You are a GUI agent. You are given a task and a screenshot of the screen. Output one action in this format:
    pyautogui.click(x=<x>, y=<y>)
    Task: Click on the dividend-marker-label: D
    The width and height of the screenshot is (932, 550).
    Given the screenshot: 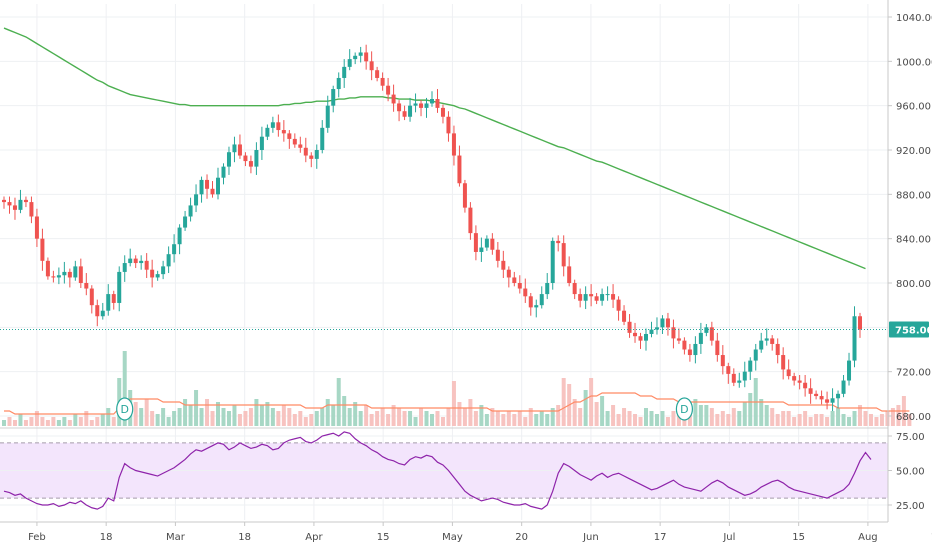 What is the action you would take?
    pyautogui.click(x=124, y=409)
    